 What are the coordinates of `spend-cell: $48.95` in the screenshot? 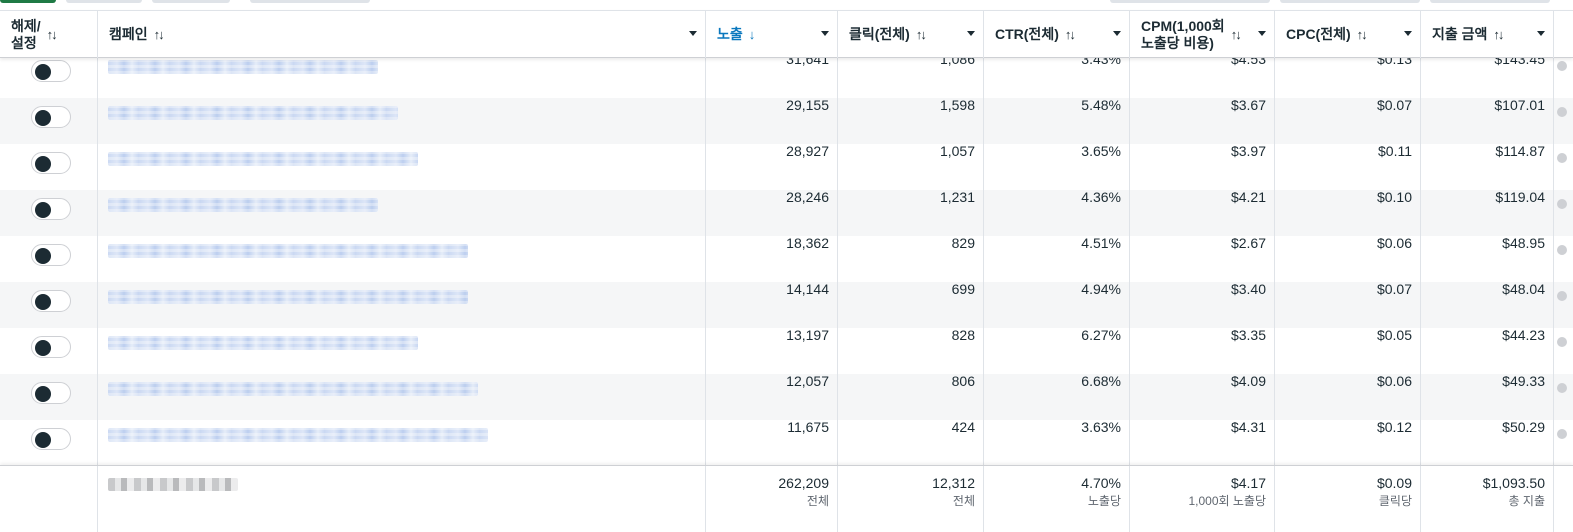 It's located at (1487, 258).